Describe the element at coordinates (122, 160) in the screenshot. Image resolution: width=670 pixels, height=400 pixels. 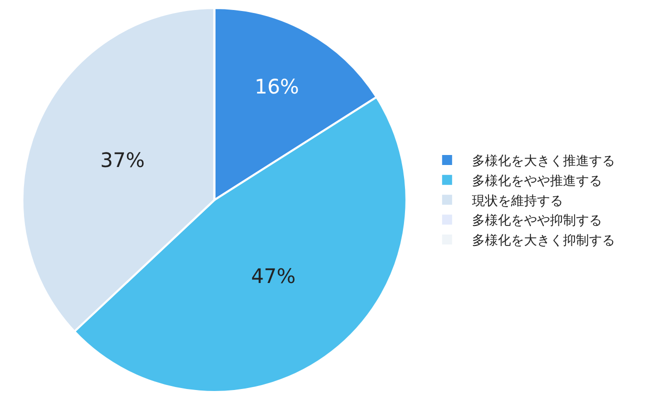
I see `data-label: 37%` at that location.